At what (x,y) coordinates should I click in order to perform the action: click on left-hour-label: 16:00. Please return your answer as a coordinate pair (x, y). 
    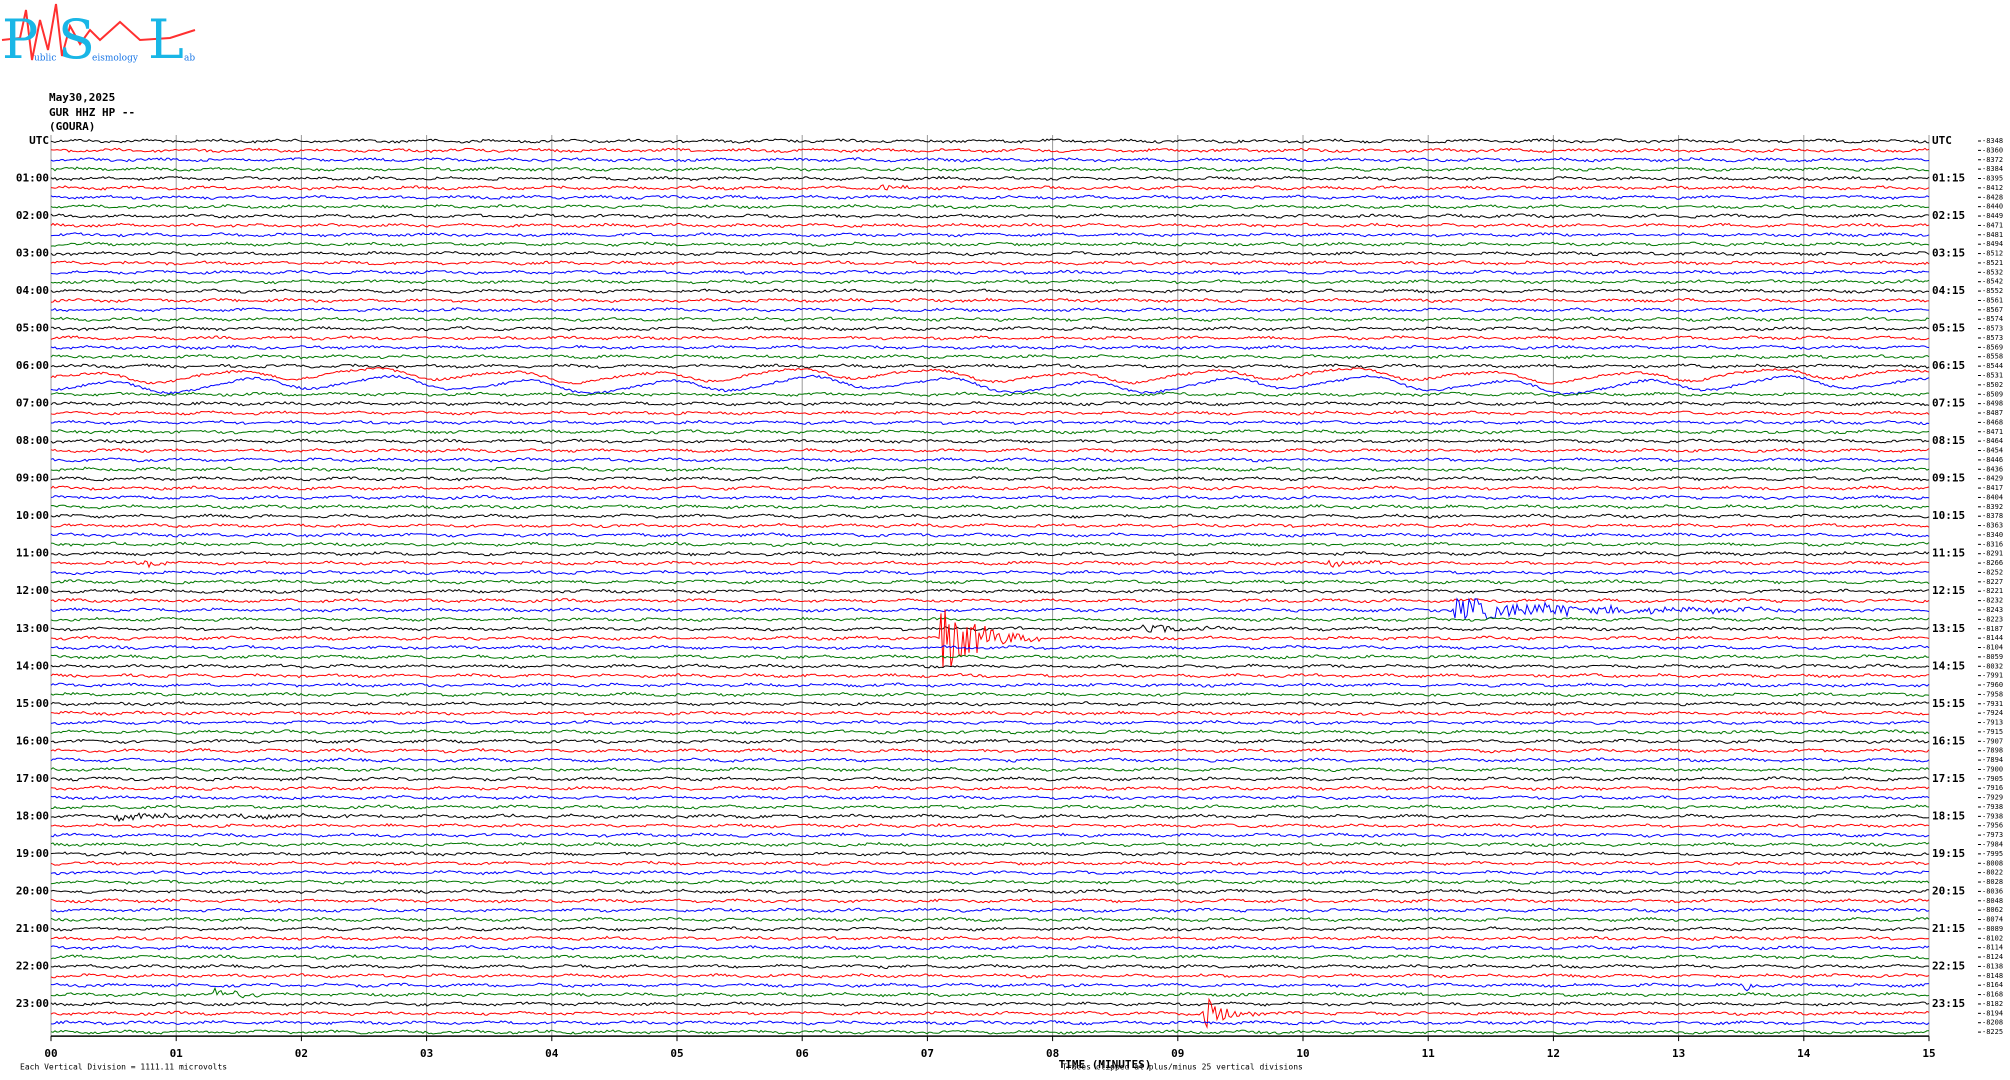
    Looking at the image, I should click on (32, 740).